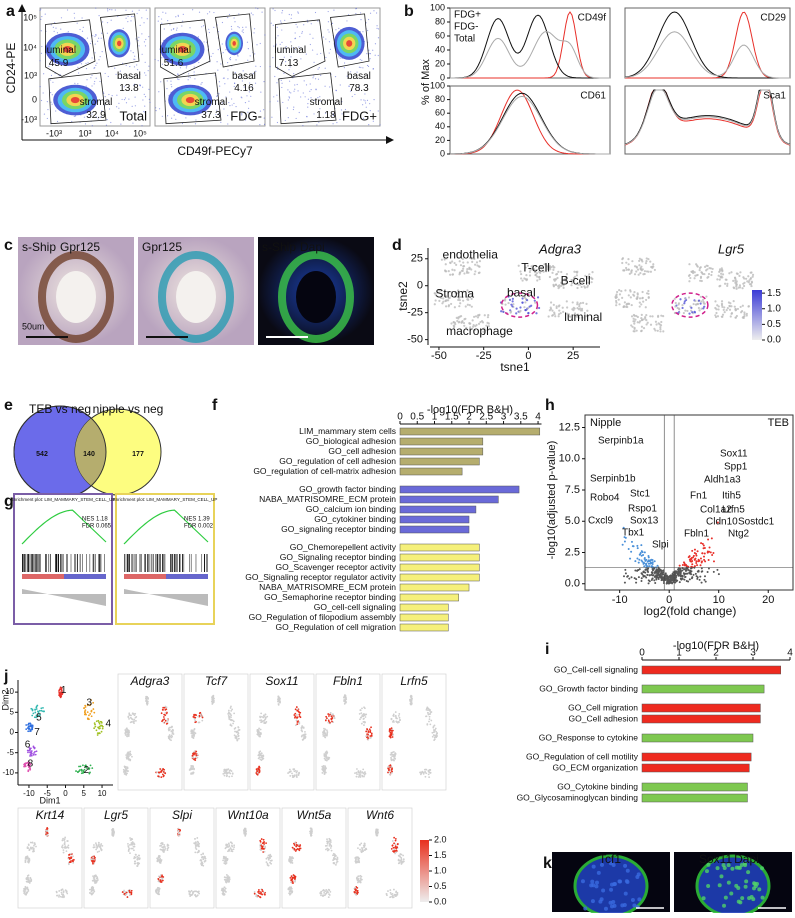 Image resolution: width=795 pixels, height=918 pixels. Describe the element at coordinates (572, 584) in the screenshot. I see `y-tick-label: 0.0` at that location.